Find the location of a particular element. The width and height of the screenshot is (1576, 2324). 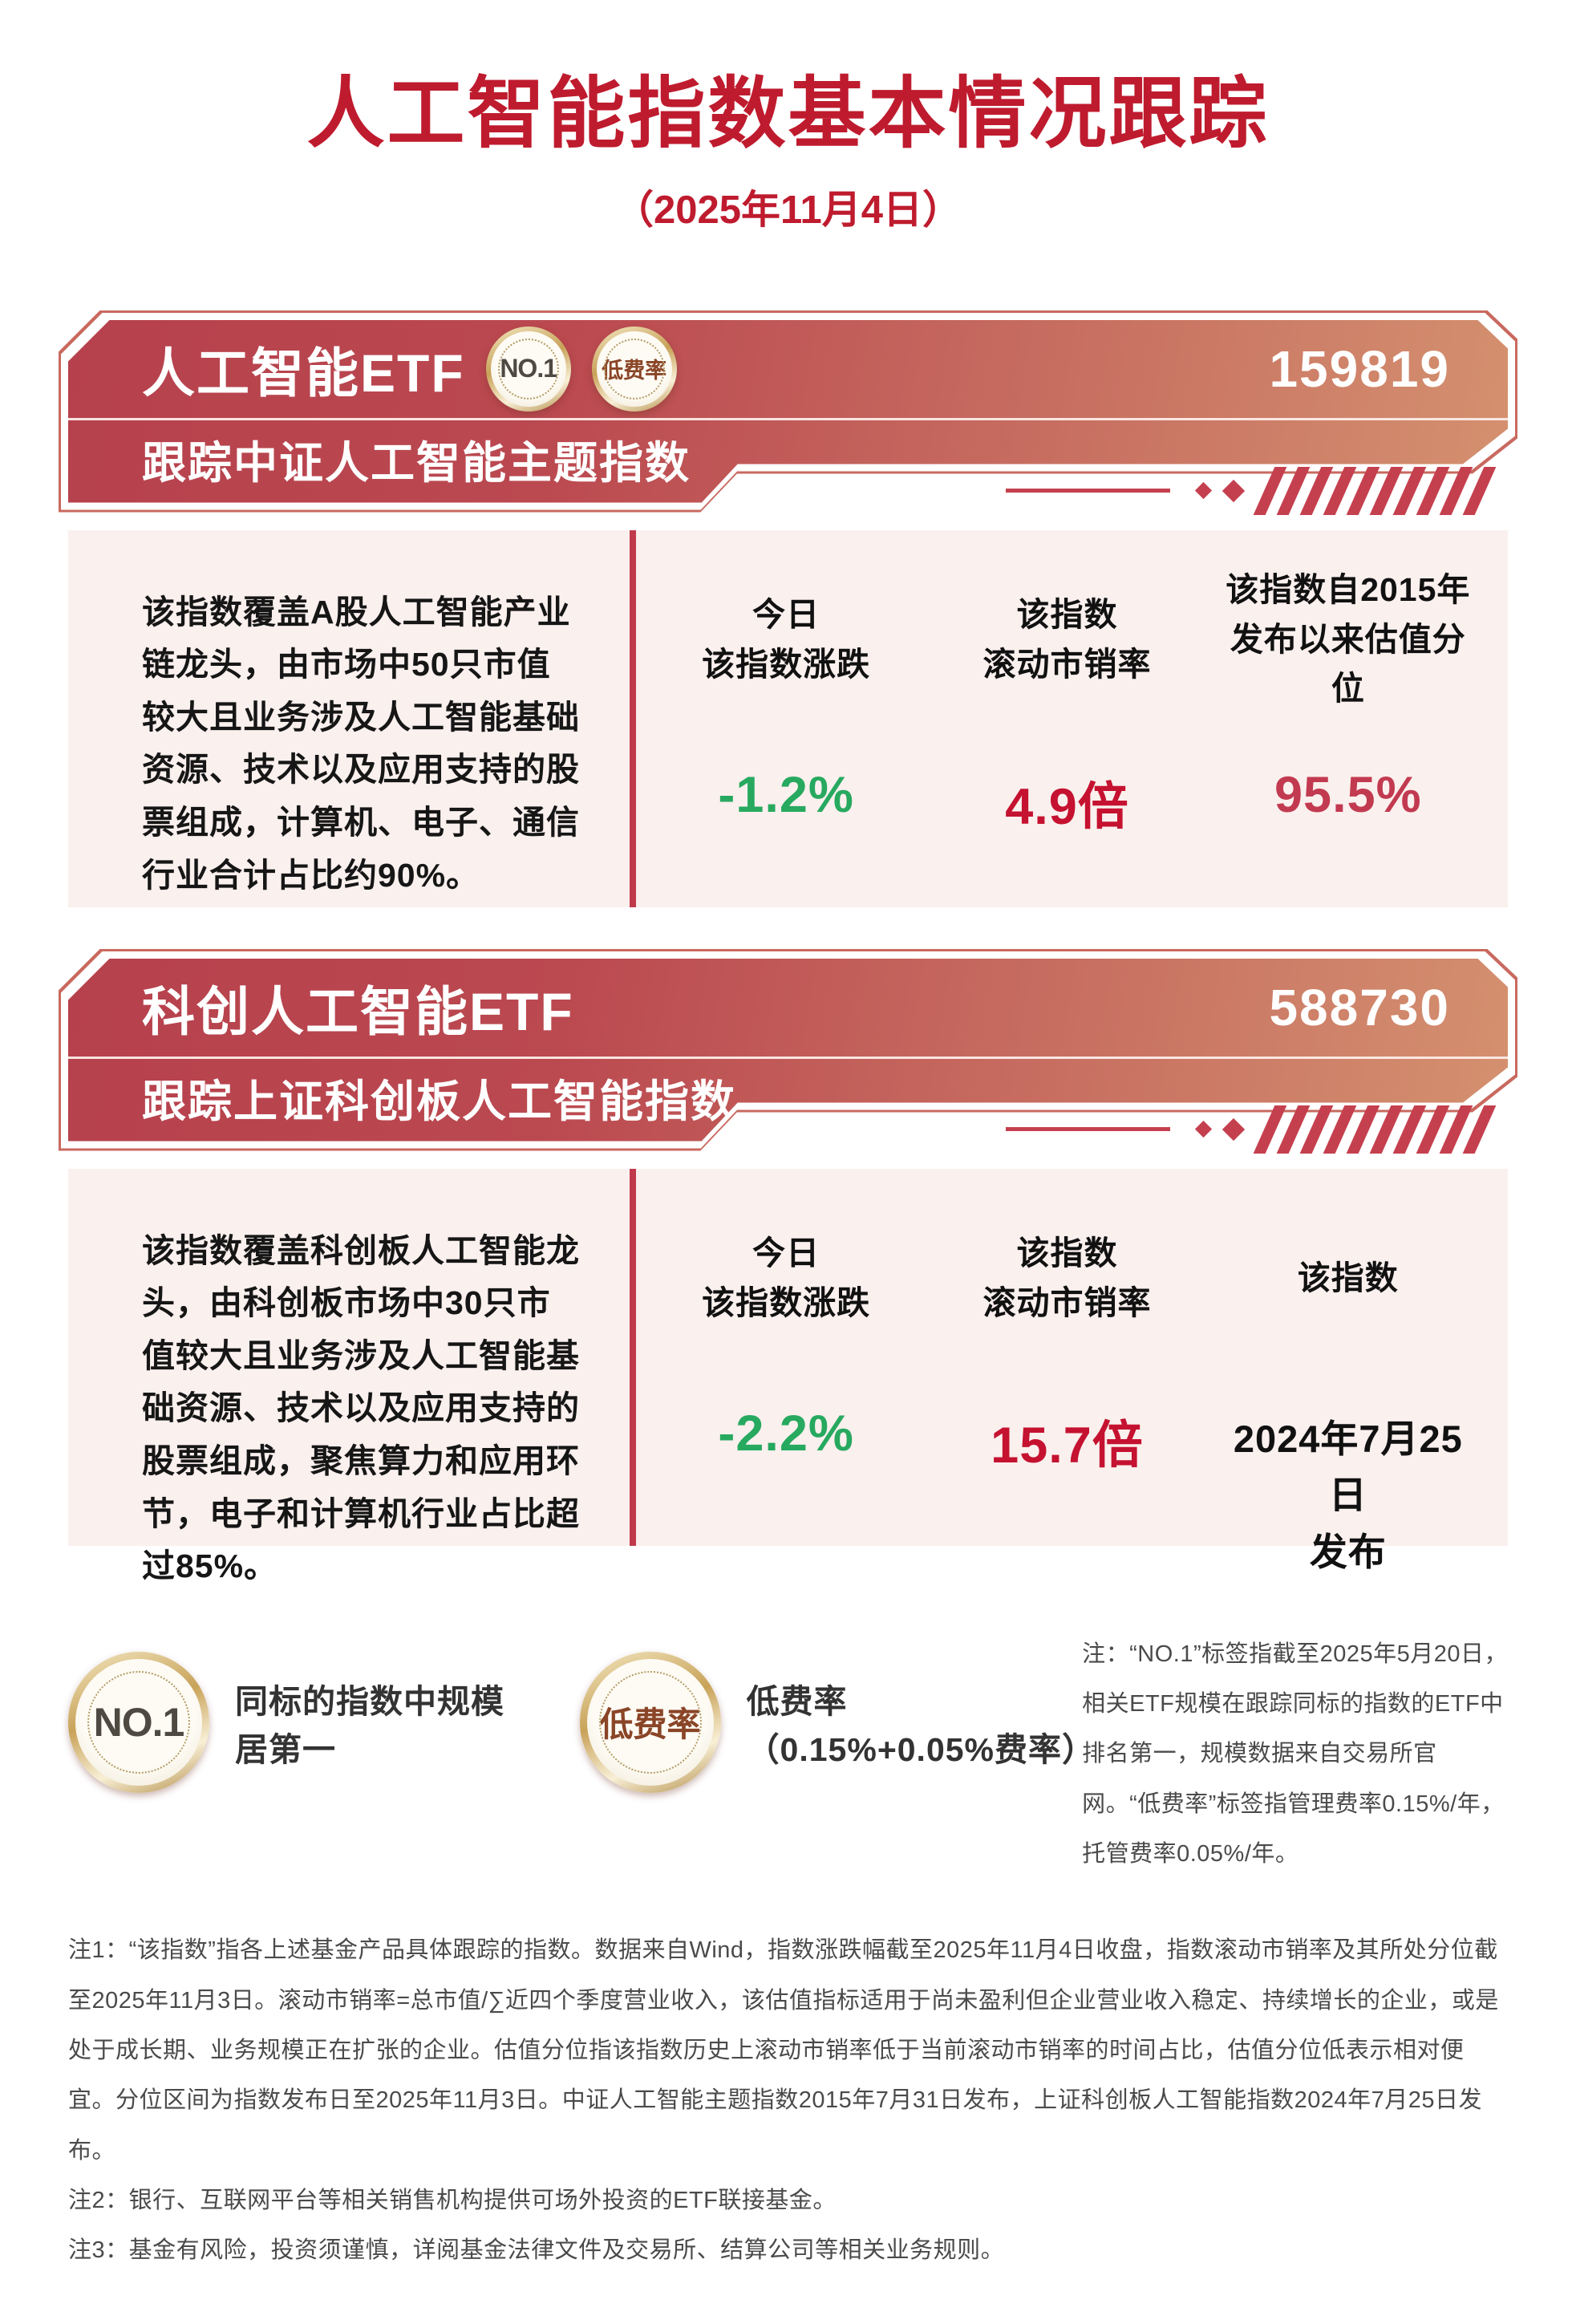

low-fee-legend-text: 低费率（0.15%+0.05%费率） is located at coordinates (921, 1725).